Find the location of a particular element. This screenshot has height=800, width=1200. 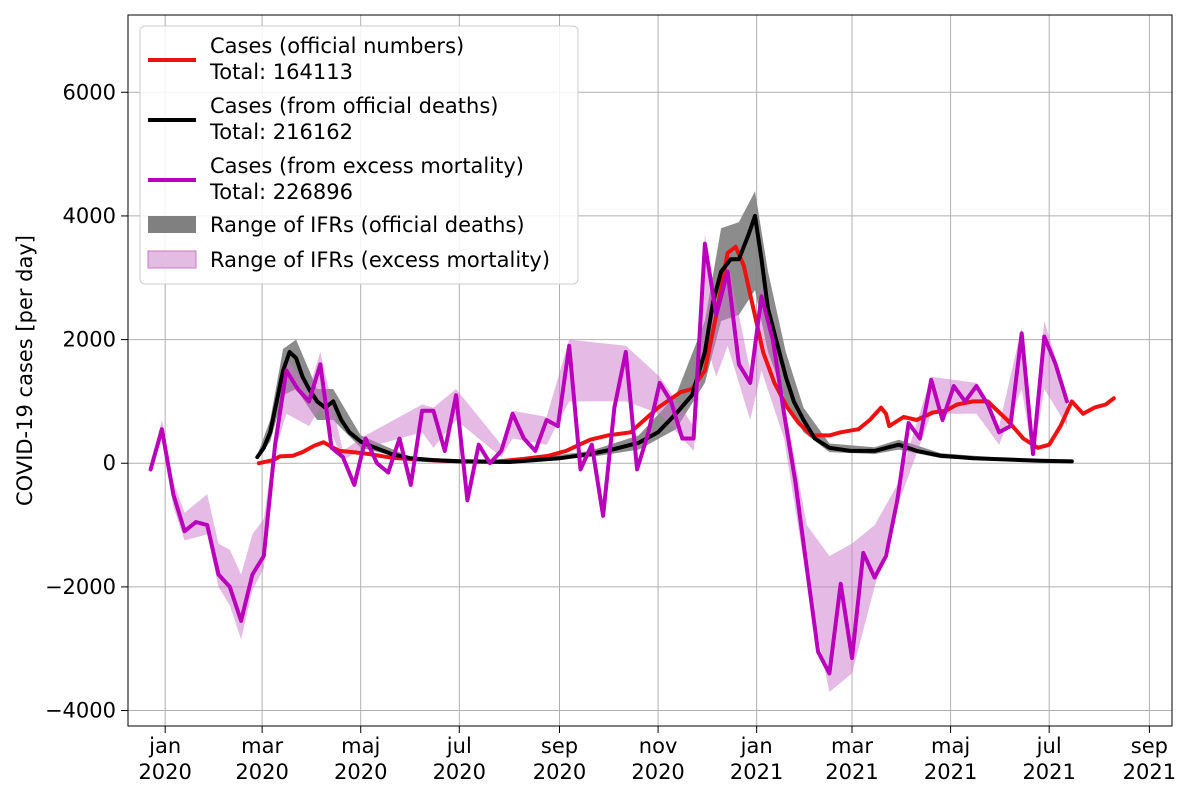

legend-total-cases-from-excess-mortality: Total: 226896 is located at coordinates (281, 192).